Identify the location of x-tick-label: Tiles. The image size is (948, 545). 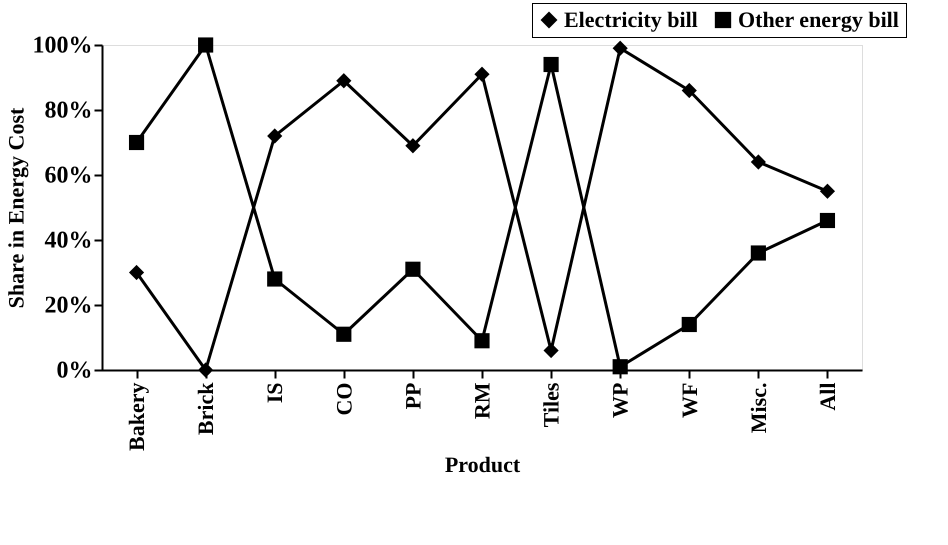
(551, 405).